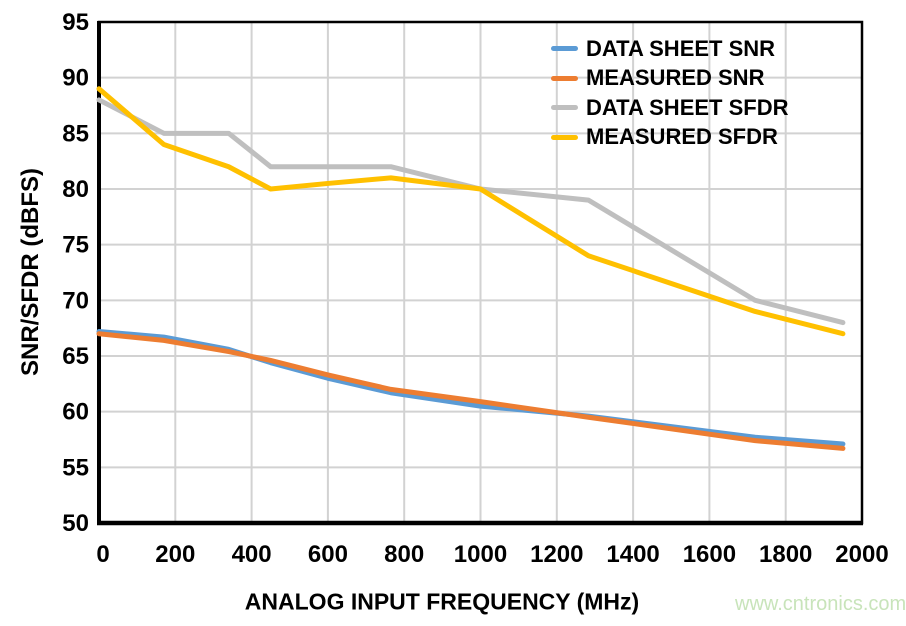 This screenshot has height=626, width=906. Describe the element at coordinates (564, 108) in the screenshot. I see `legend-swatch-data-sheet-sfdr-icon` at that location.